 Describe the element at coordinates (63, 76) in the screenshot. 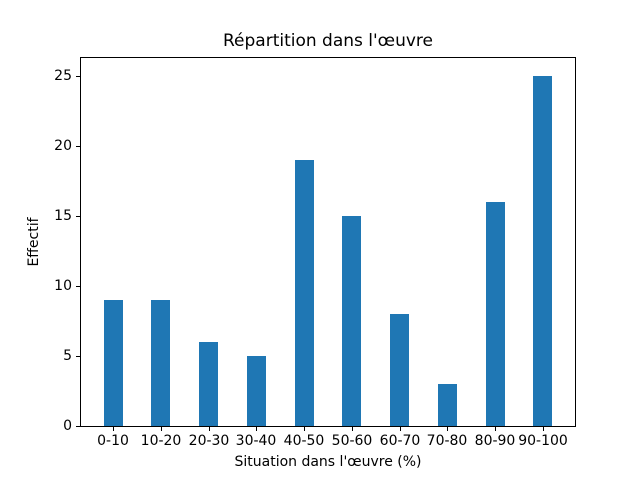

I see `y-tick-label: 25` at that location.